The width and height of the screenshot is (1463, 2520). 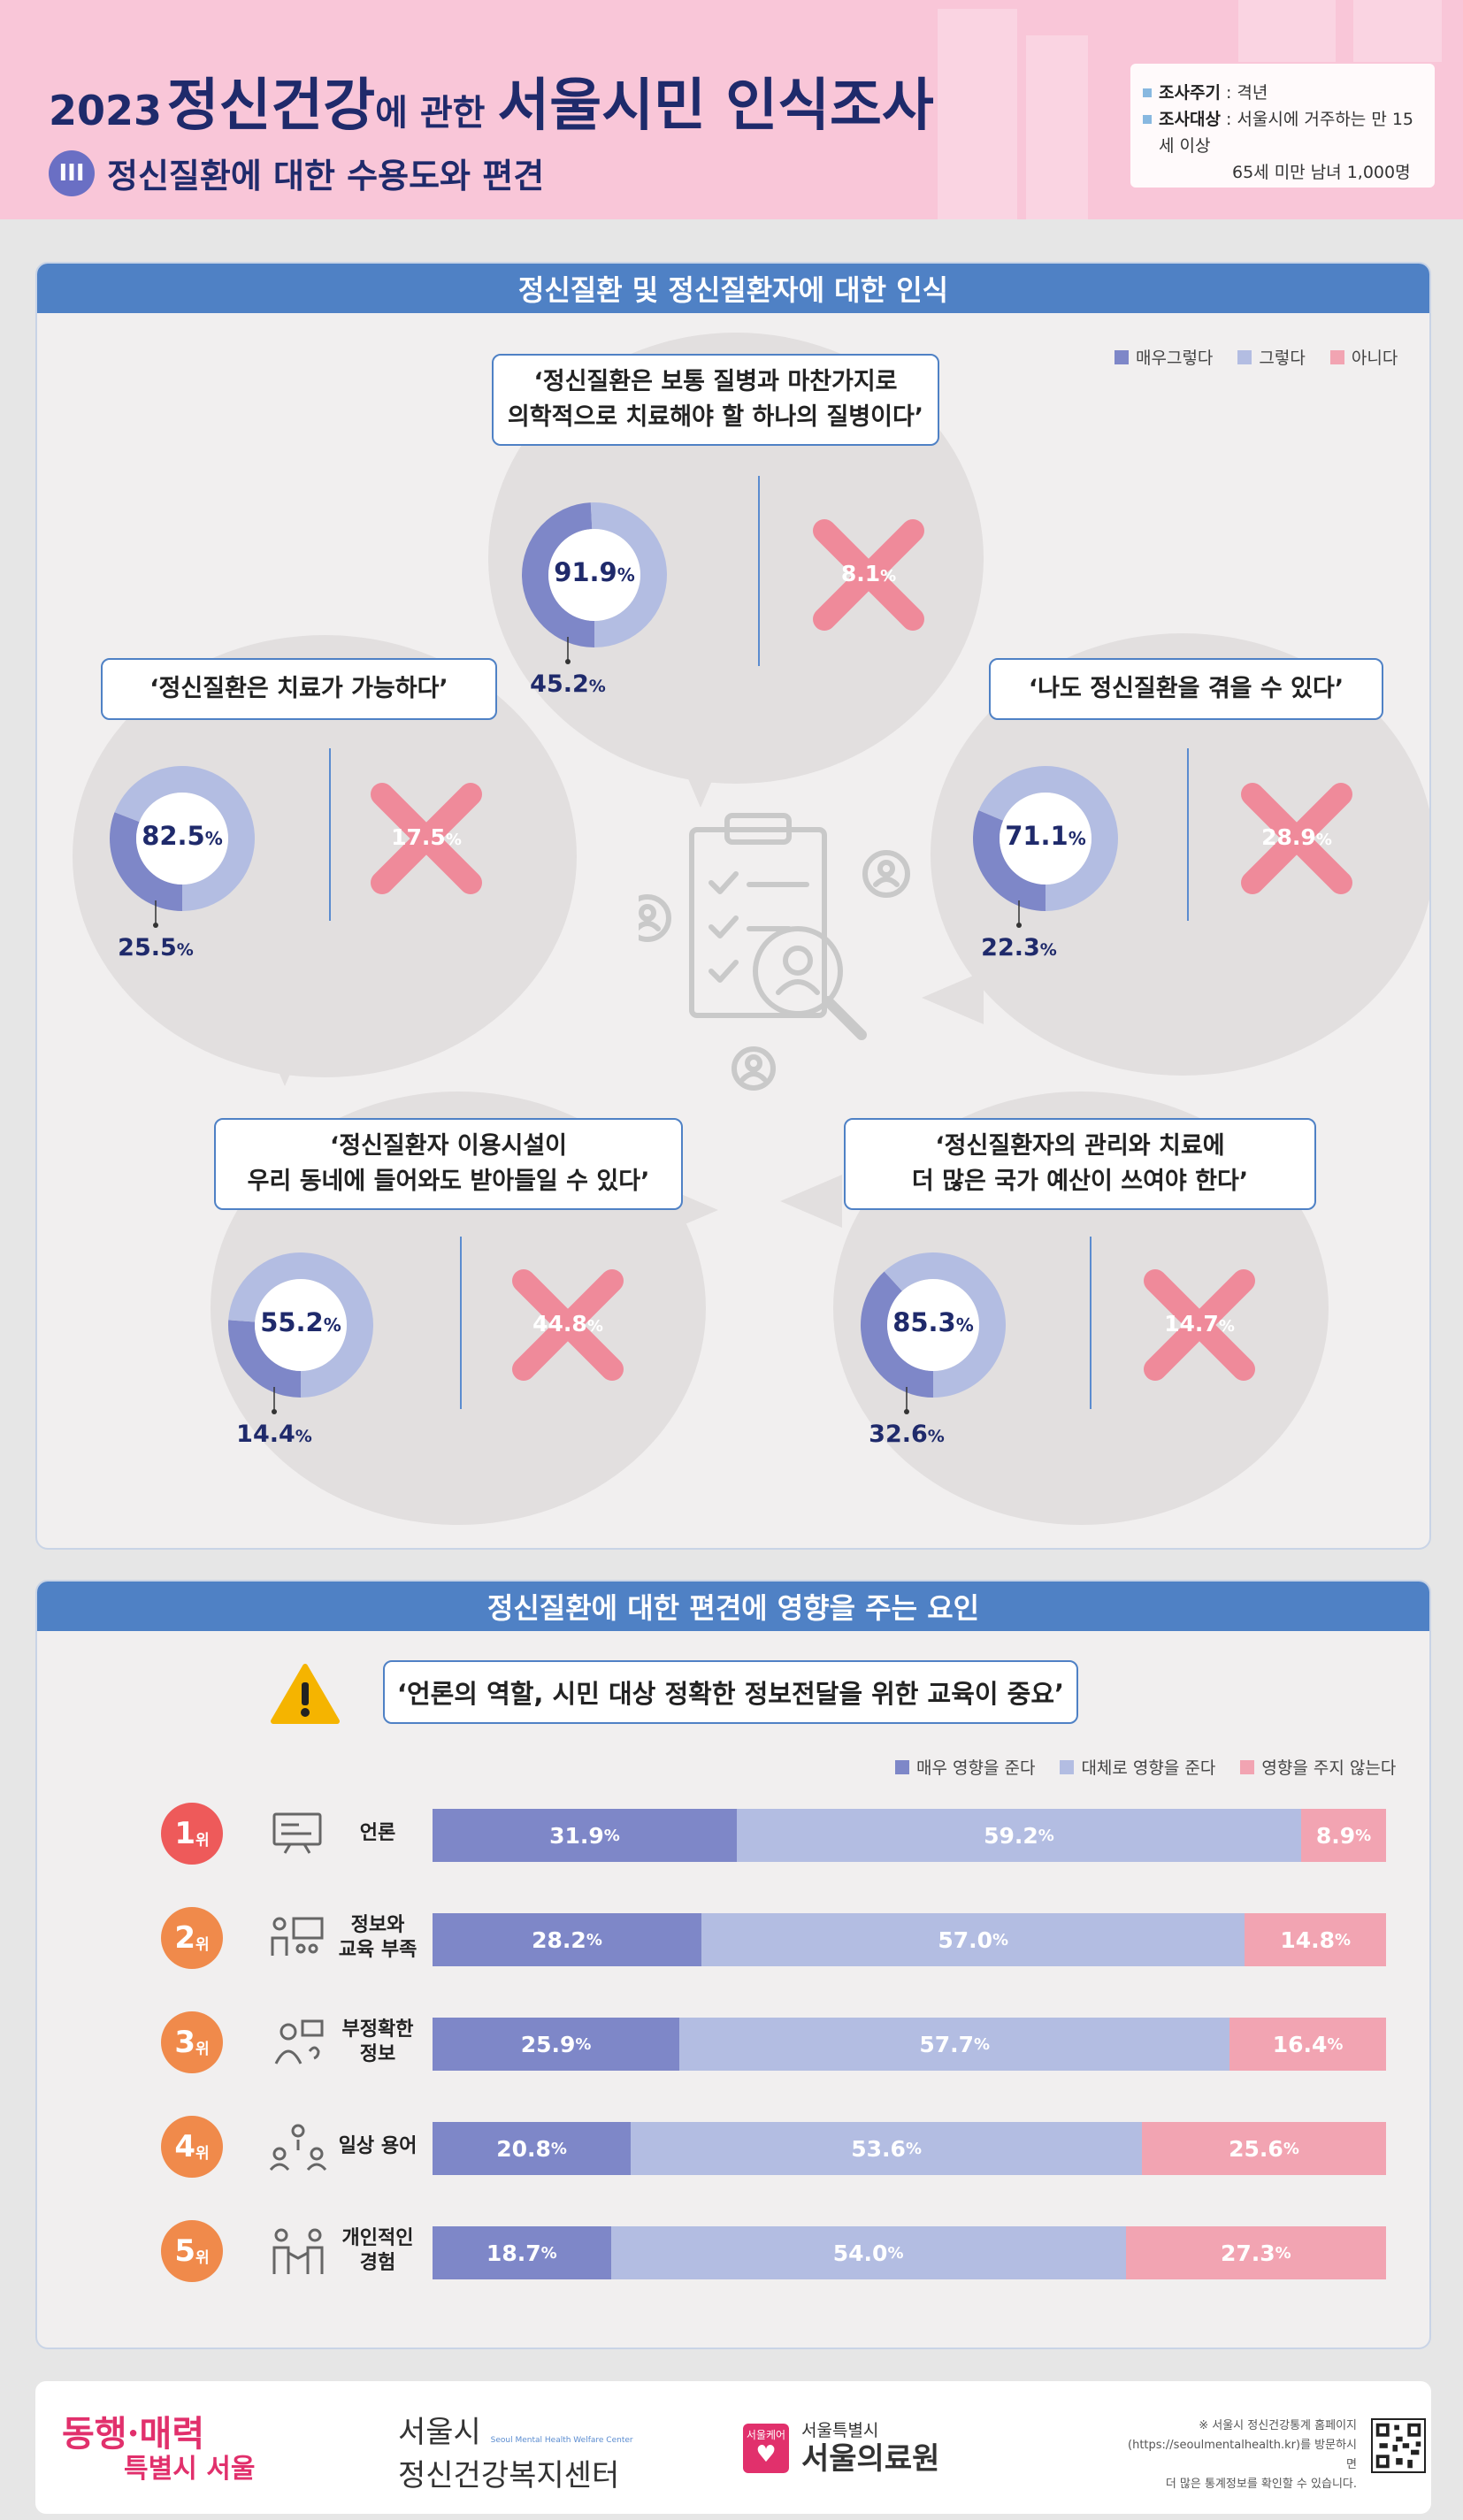 I want to click on warning-icon, so click(x=305, y=1694).